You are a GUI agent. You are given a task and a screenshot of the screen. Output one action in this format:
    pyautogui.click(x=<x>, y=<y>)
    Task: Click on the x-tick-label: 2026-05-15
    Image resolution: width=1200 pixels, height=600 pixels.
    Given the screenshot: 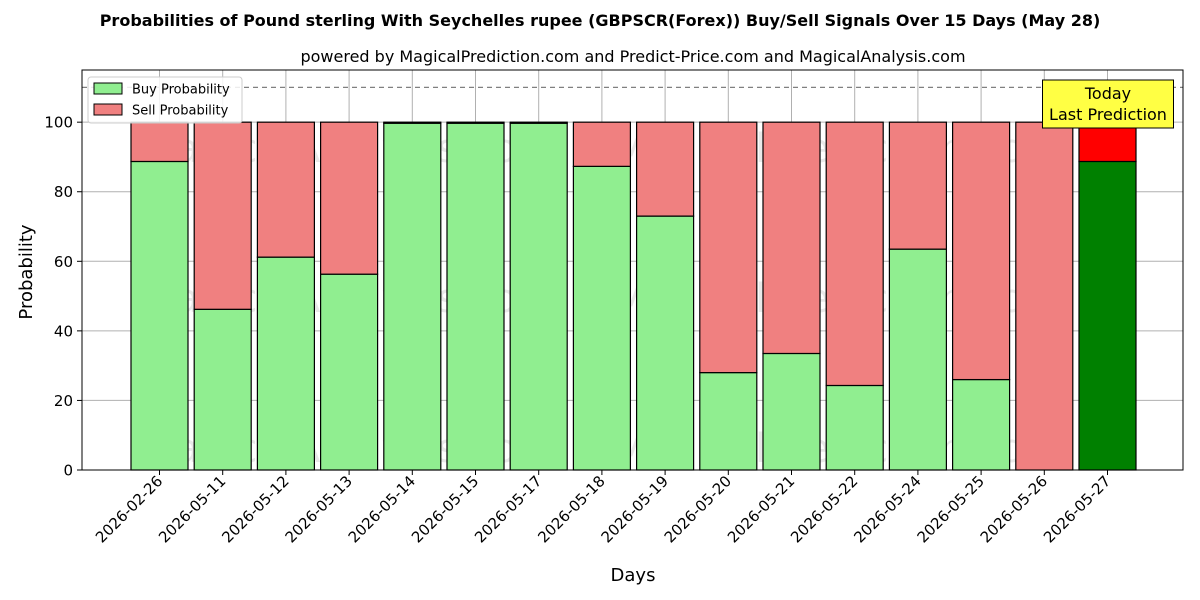 What is the action you would take?
    pyautogui.click(x=445, y=509)
    